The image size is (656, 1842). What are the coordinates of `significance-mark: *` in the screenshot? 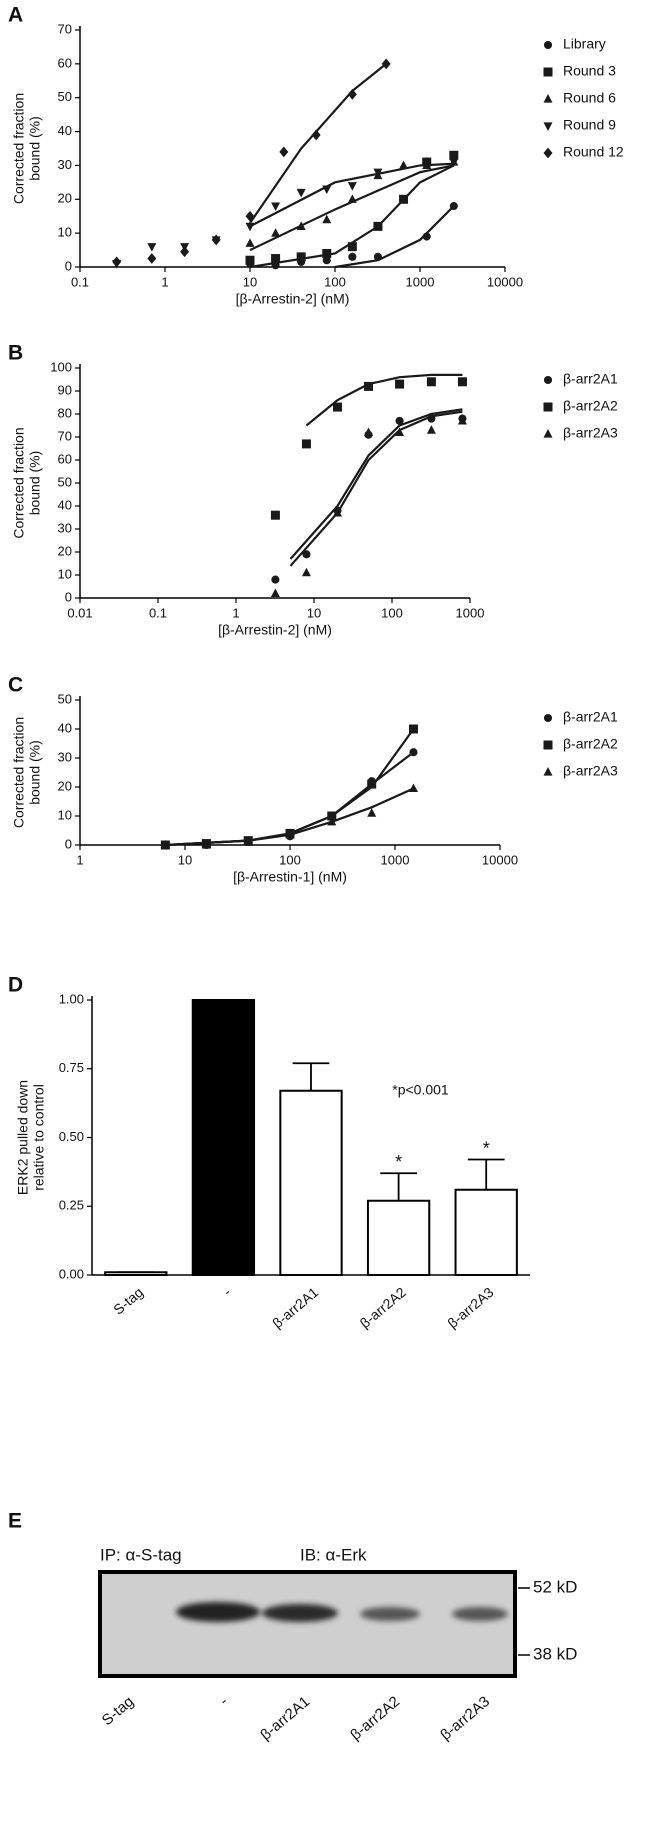 It's located at (398, 1162).